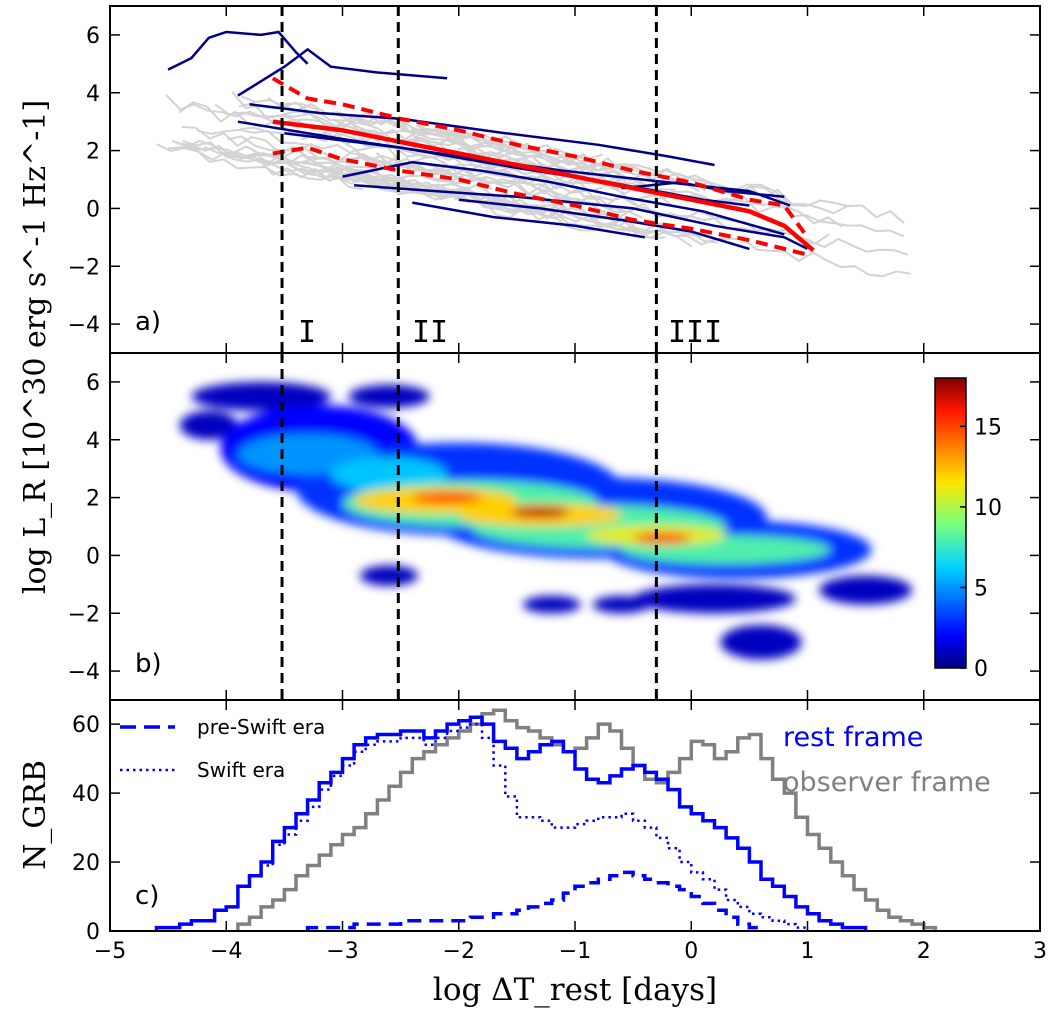  I want to click on x-tick-label: −5, so click(110, 951).